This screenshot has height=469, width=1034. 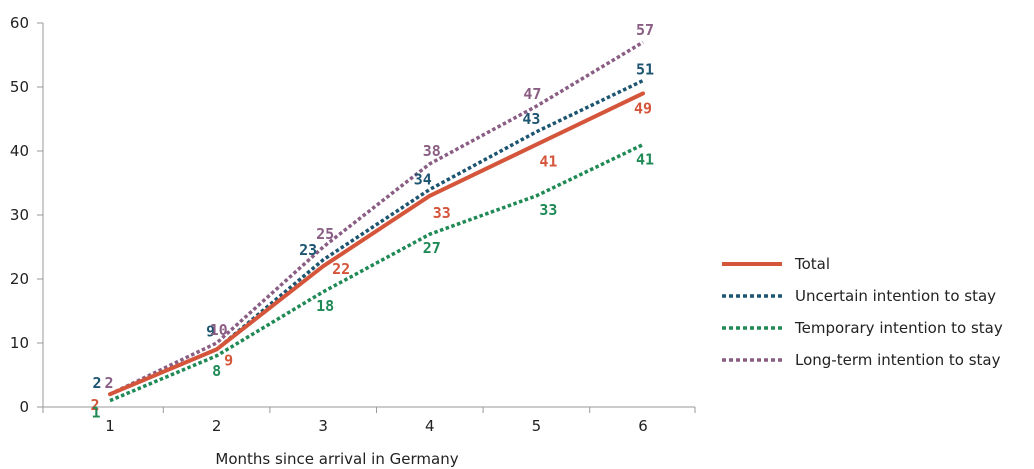 What do you see at coordinates (532, 94) in the screenshot?
I see `data-label: 47` at bounding box center [532, 94].